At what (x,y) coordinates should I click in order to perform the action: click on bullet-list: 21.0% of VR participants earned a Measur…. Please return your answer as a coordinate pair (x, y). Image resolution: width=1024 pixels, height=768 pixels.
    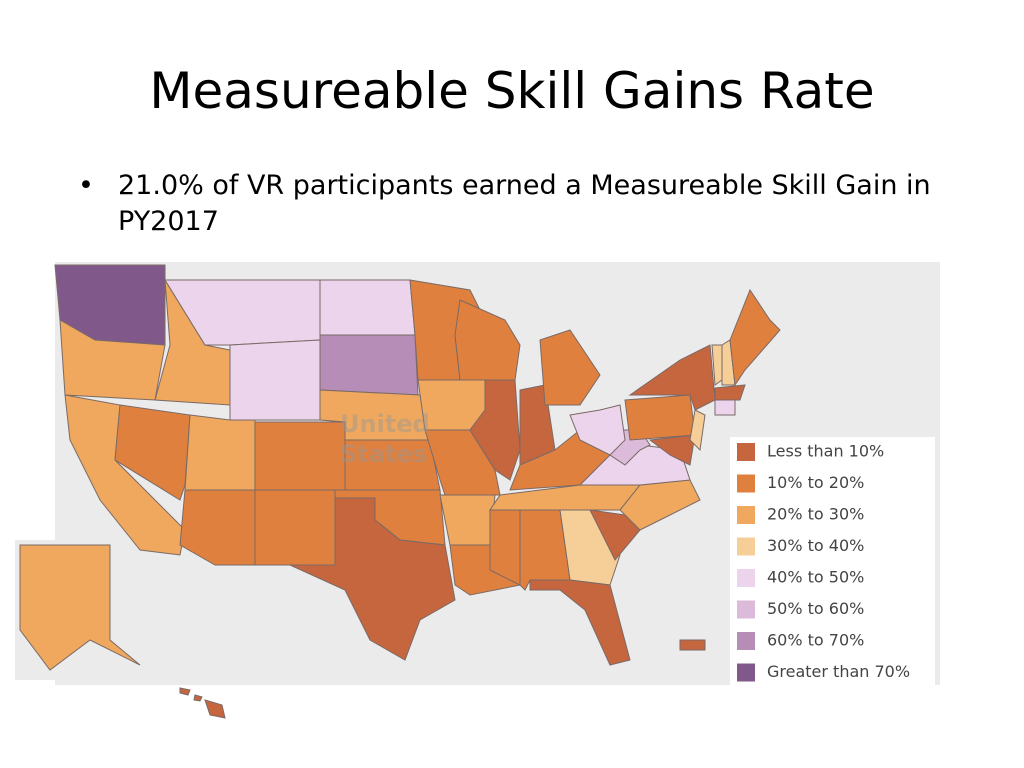
    Looking at the image, I should click on (508, 204).